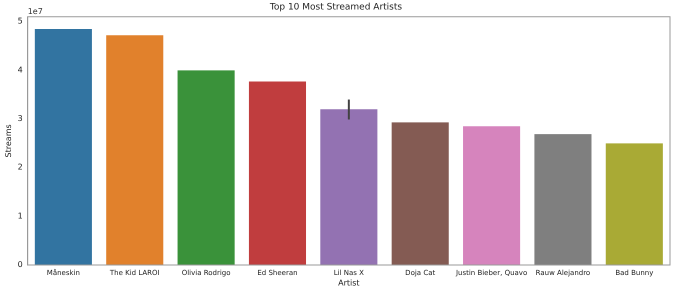 The image size is (675, 288). Describe the element at coordinates (8, 141) in the screenshot. I see `y-axis-title: Streams` at that location.